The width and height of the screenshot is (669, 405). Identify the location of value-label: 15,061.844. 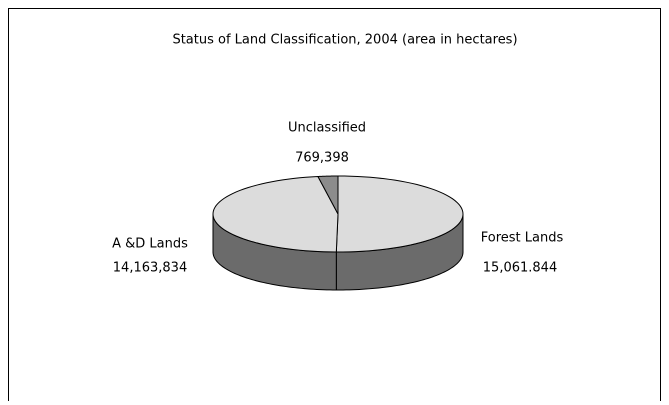
(520, 268).